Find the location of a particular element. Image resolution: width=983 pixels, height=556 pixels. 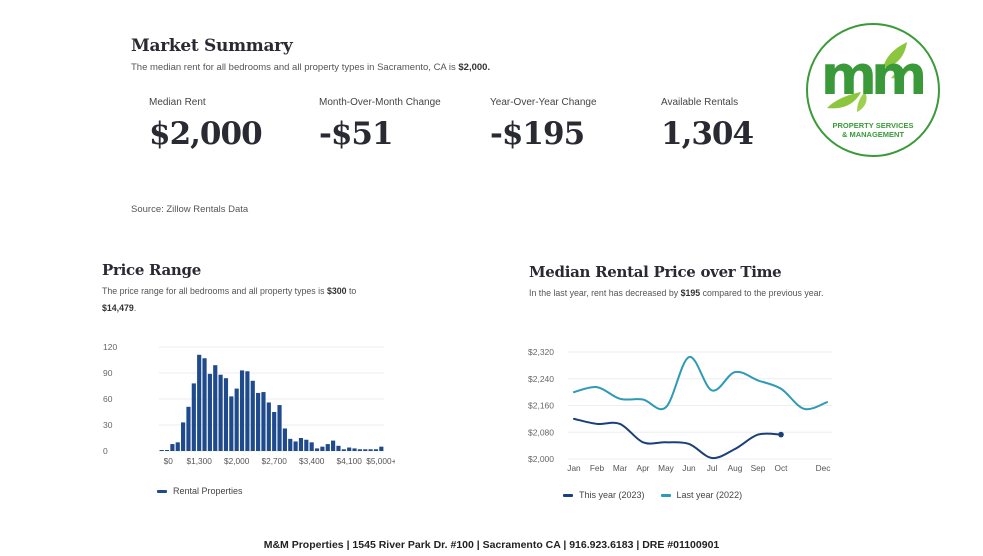

metric-median-rent: Median Rent $2,000 is located at coordinates (206, 124).